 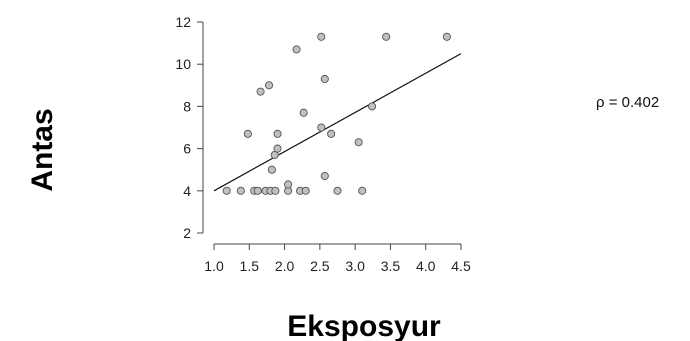 What do you see at coordinates (250, 266) in the screenshot?
I see `x-tick-label: 1.5` at bounding box center [250, 266].